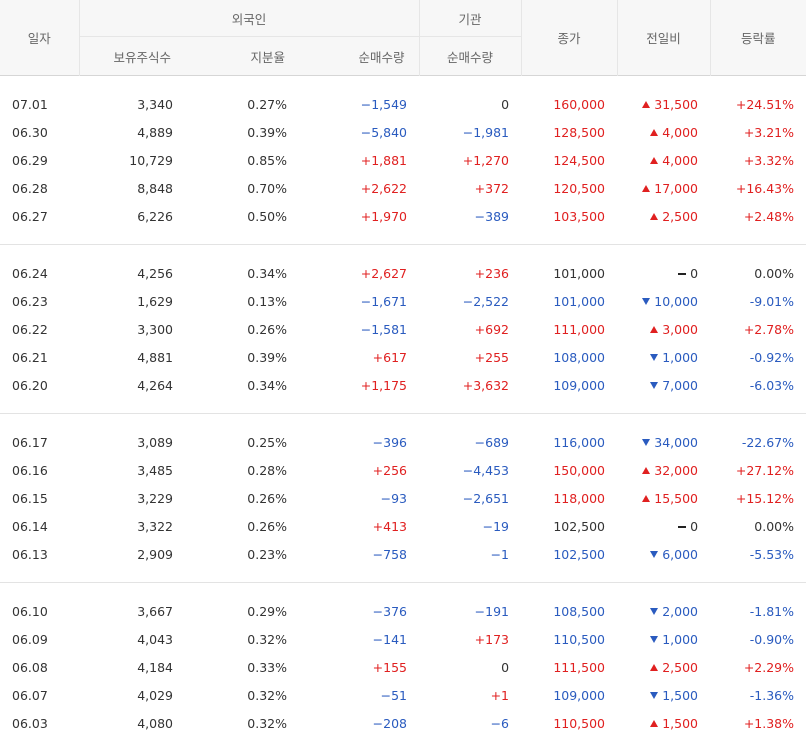  Describe the element at coordinates (569, 442) in the screenshot. I see `cell-close: 116,000` at that location.